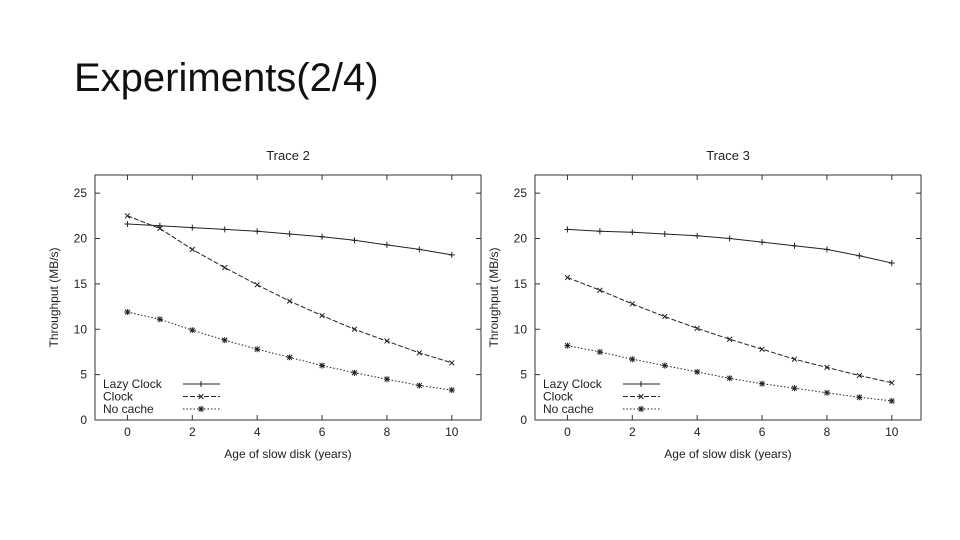 The width and height of the screenshot is (960, 540). What do you see at coordinates (226, 78) in the screenshot?
I see `slide-title: Experiments(2/4)` at bounding box center [226, 78].